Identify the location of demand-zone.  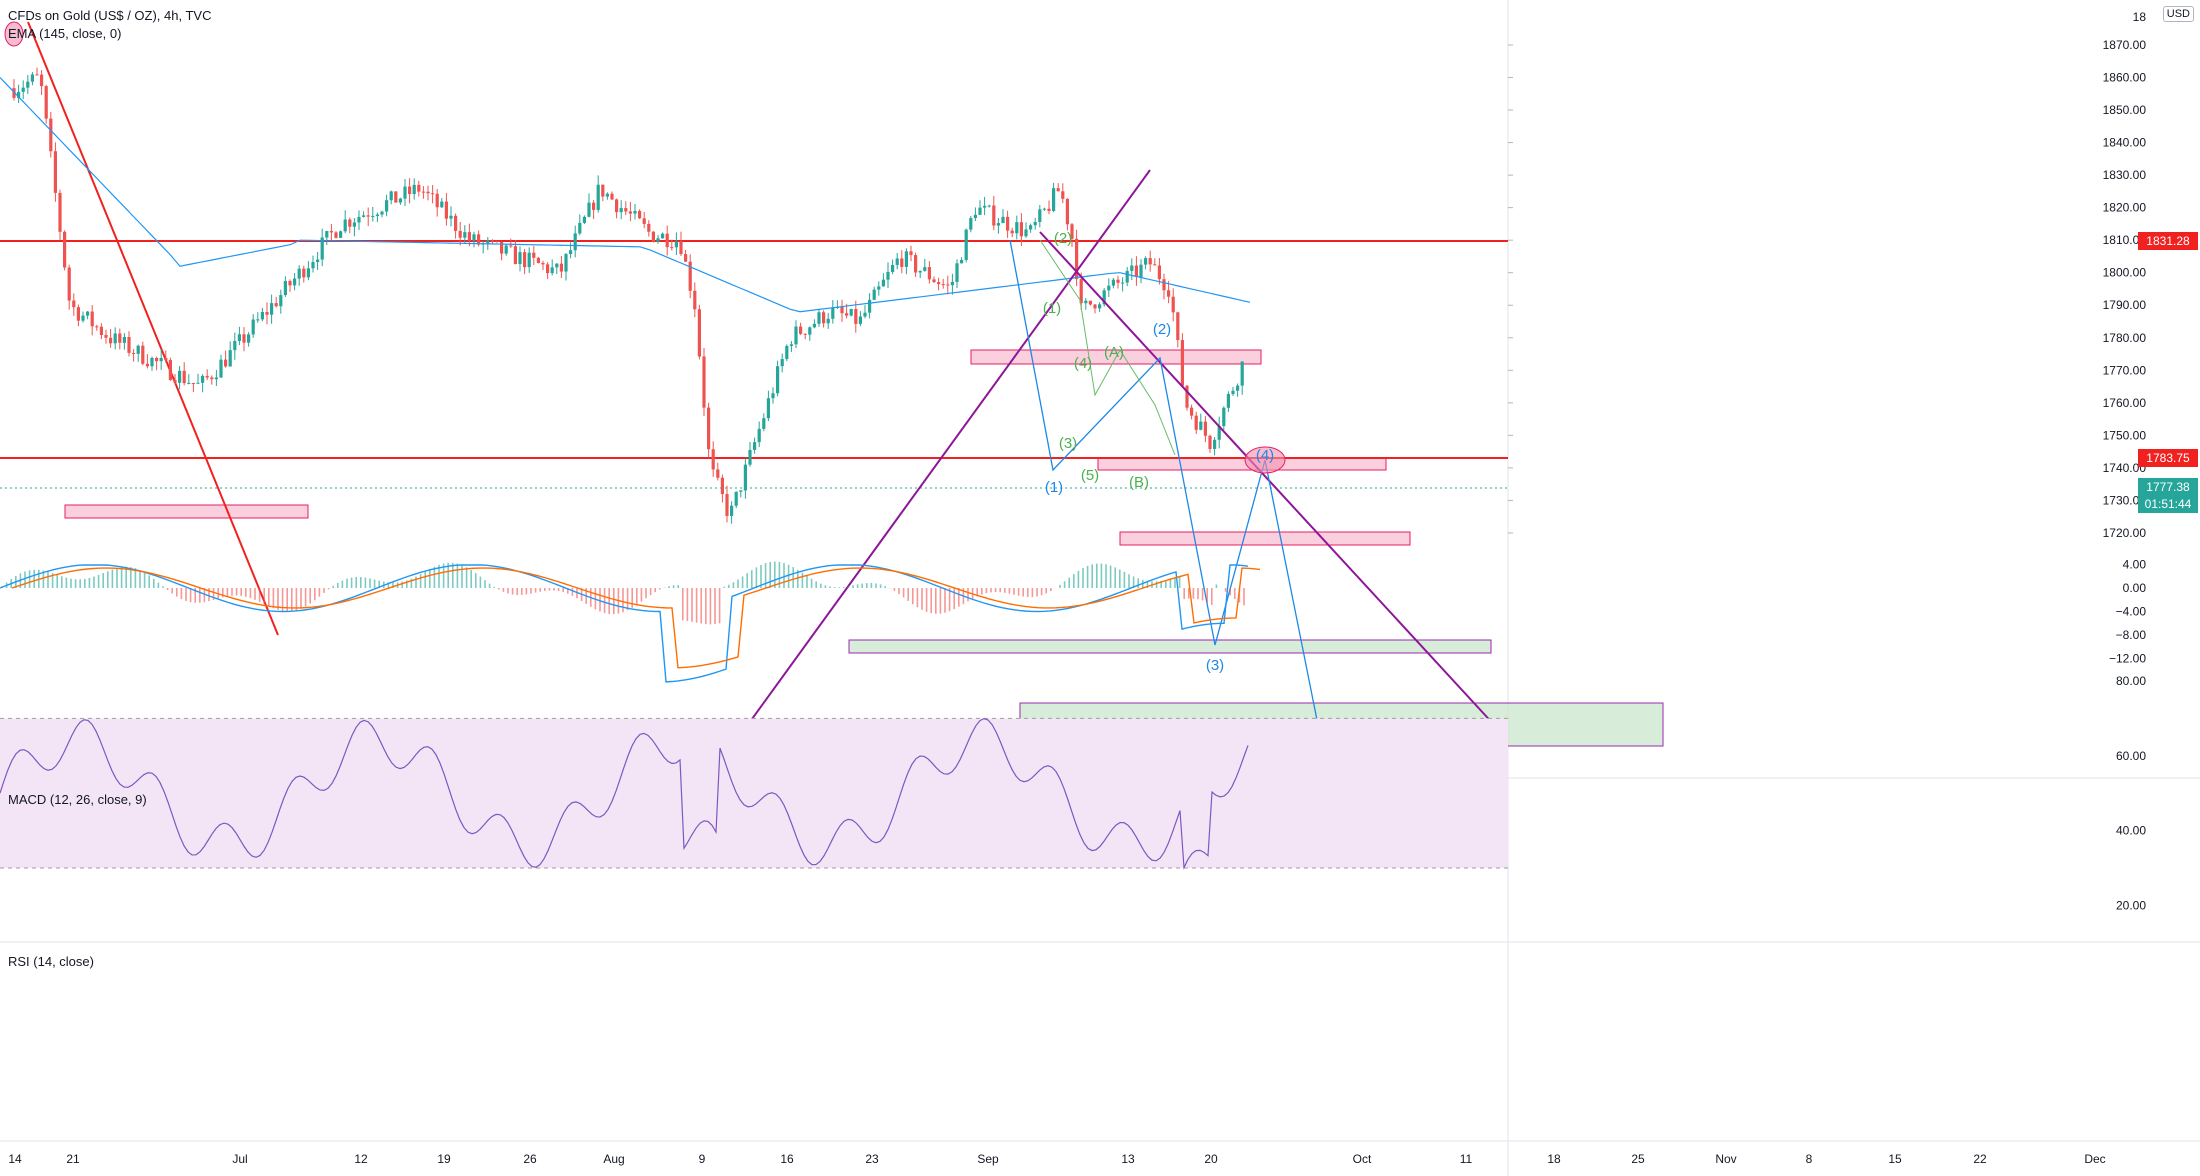
(1170, 646).